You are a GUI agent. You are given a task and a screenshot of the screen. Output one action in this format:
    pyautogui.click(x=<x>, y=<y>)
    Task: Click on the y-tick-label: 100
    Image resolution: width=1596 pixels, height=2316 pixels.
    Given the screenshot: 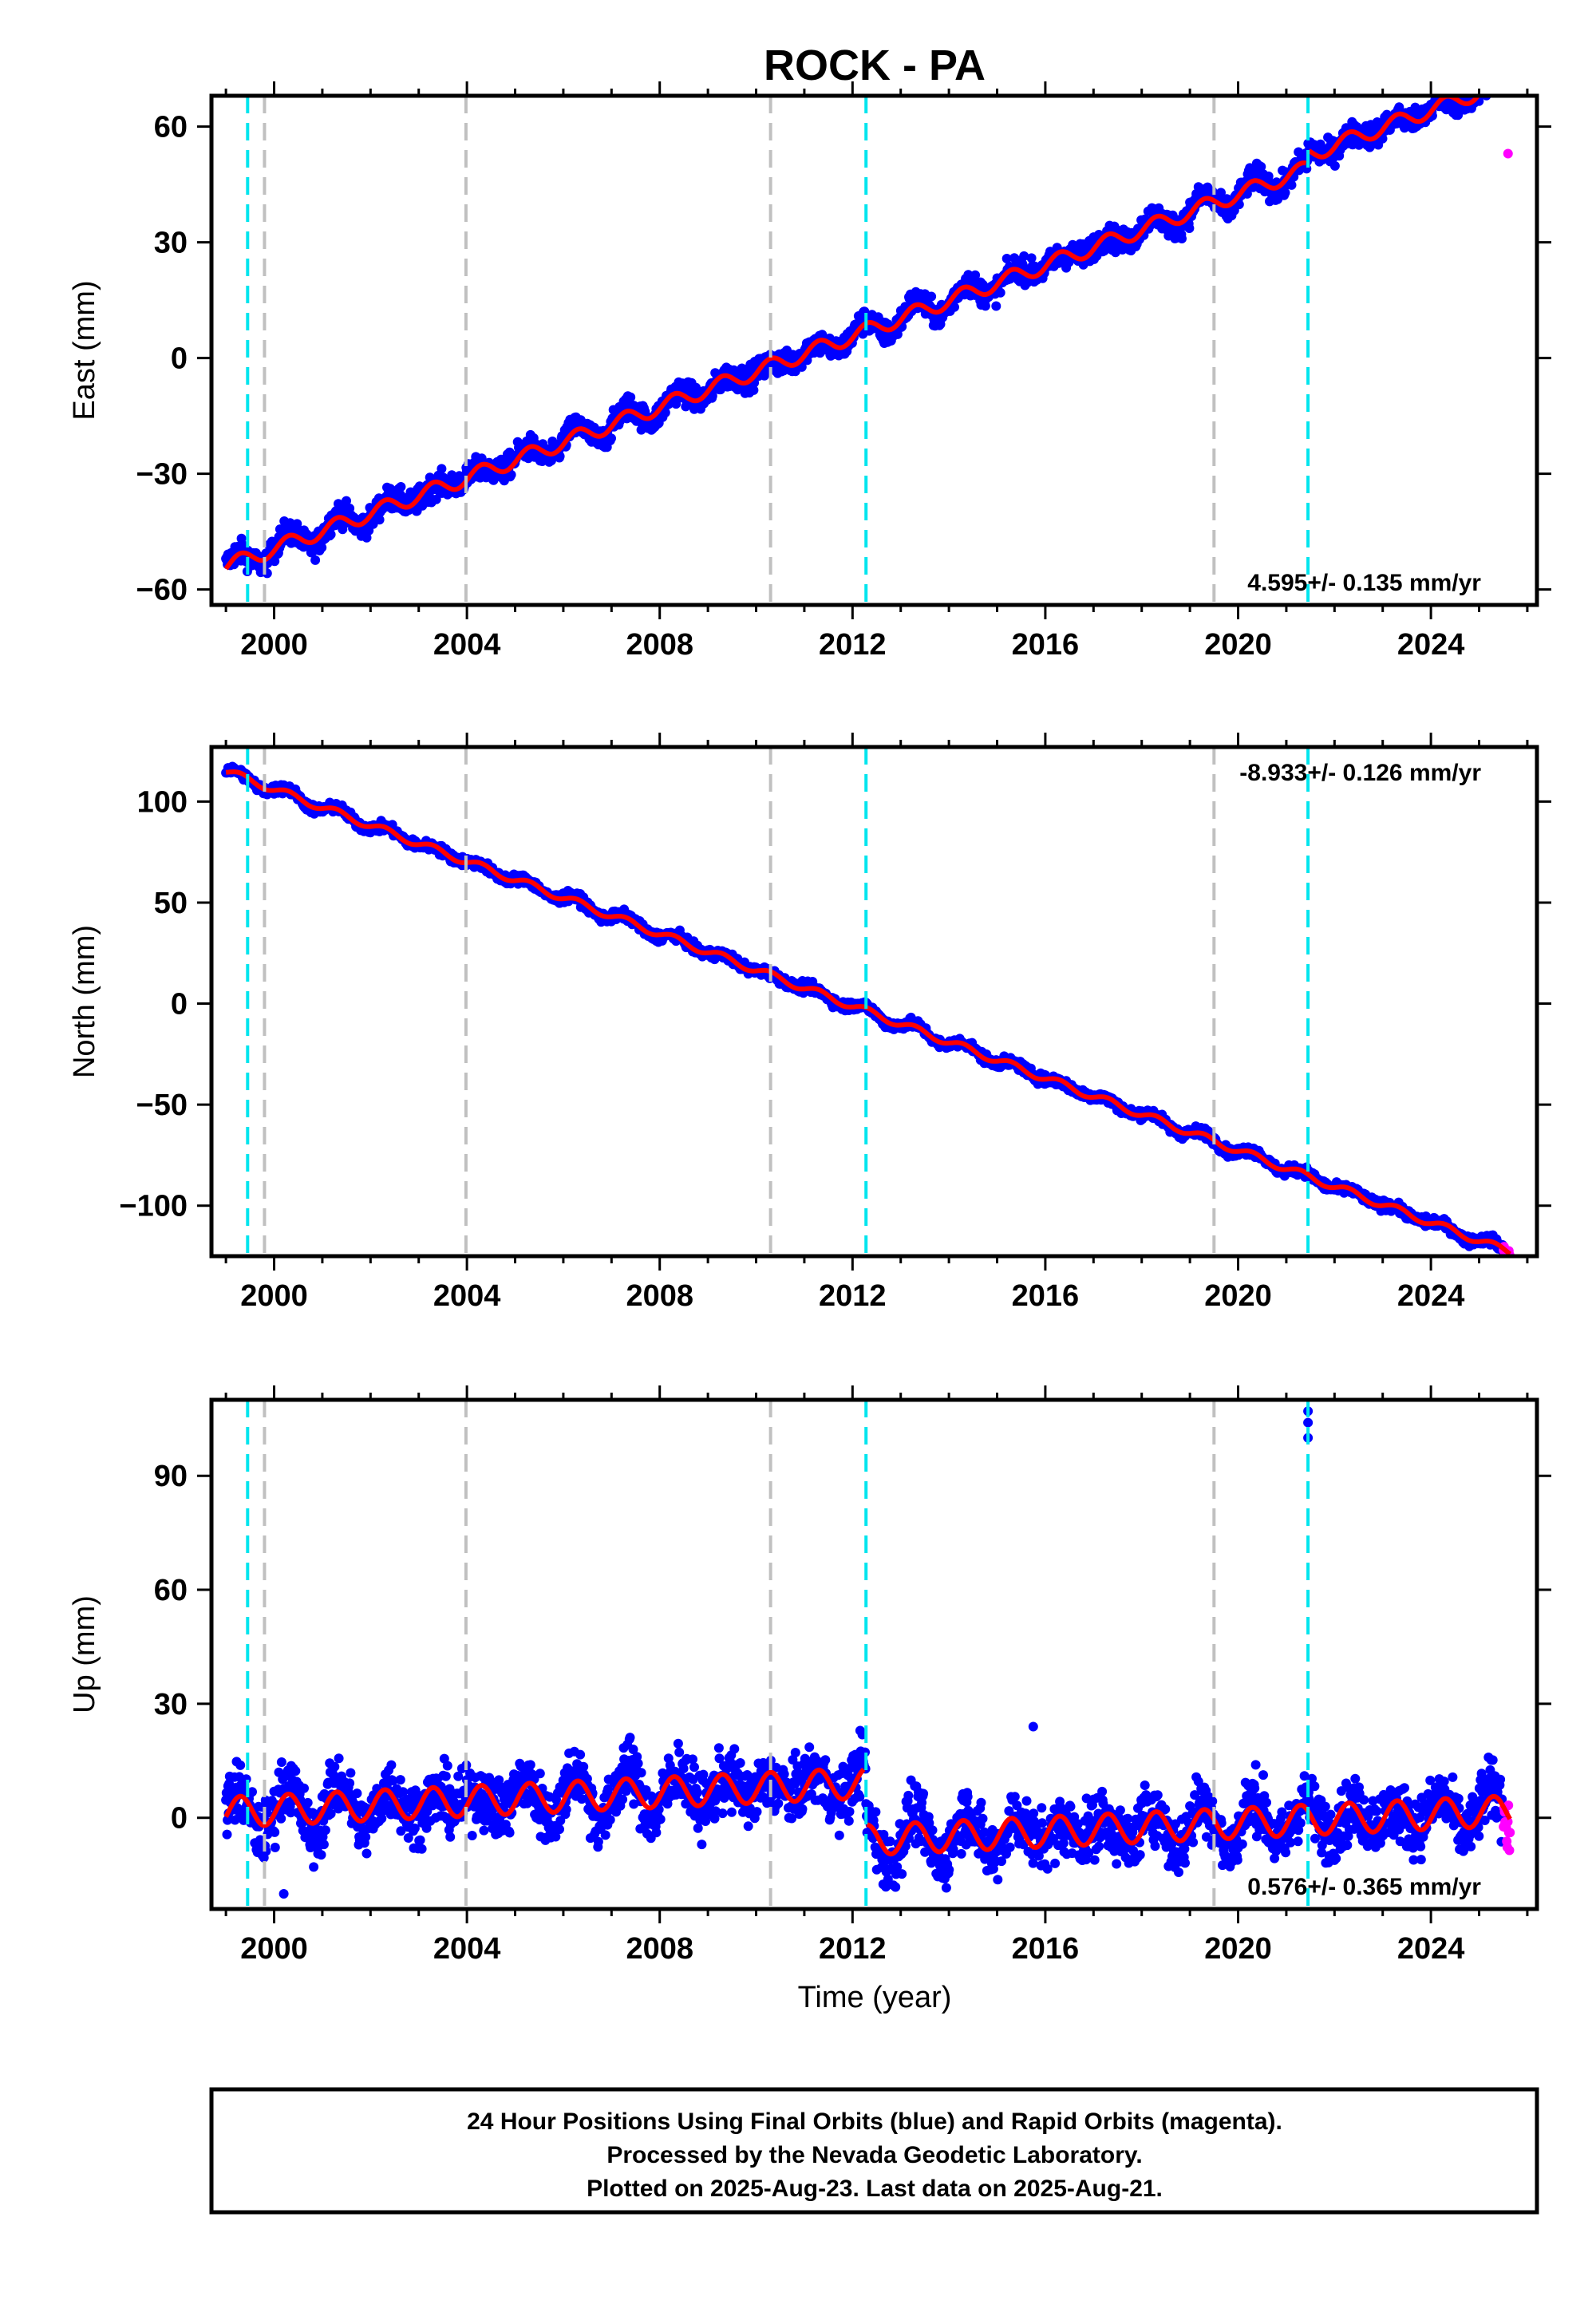 What is the action you would take?
    pyautogui.click(x=162, y=802)
    